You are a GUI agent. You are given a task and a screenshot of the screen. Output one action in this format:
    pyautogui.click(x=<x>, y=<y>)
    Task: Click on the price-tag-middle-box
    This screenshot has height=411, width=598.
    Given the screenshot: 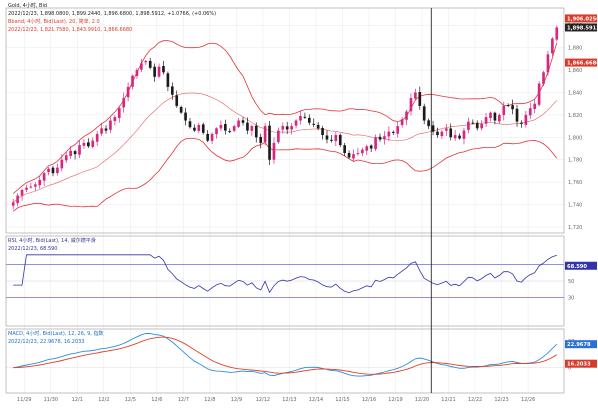 What is the action you would take?
    pyautogui.click(x=581, y=62)
    